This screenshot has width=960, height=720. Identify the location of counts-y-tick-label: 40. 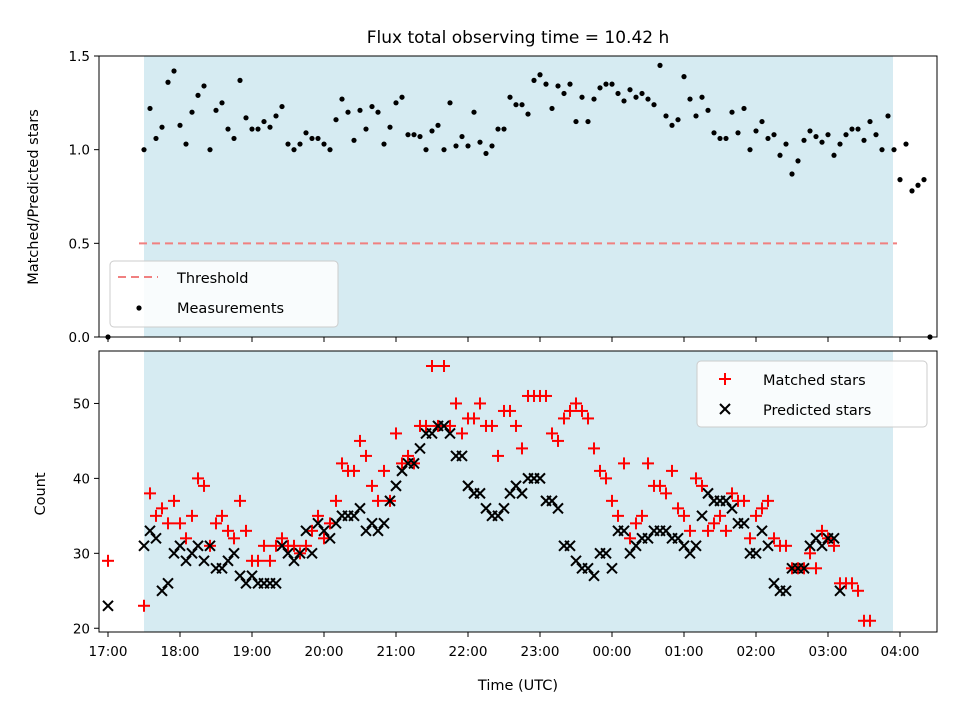
(81, 479).